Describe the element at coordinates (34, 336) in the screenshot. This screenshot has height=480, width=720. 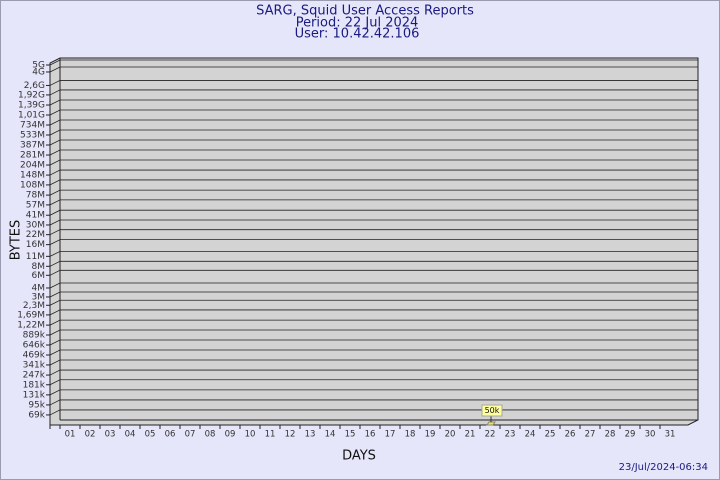
I see `y-tick-label: 889k` at that location.